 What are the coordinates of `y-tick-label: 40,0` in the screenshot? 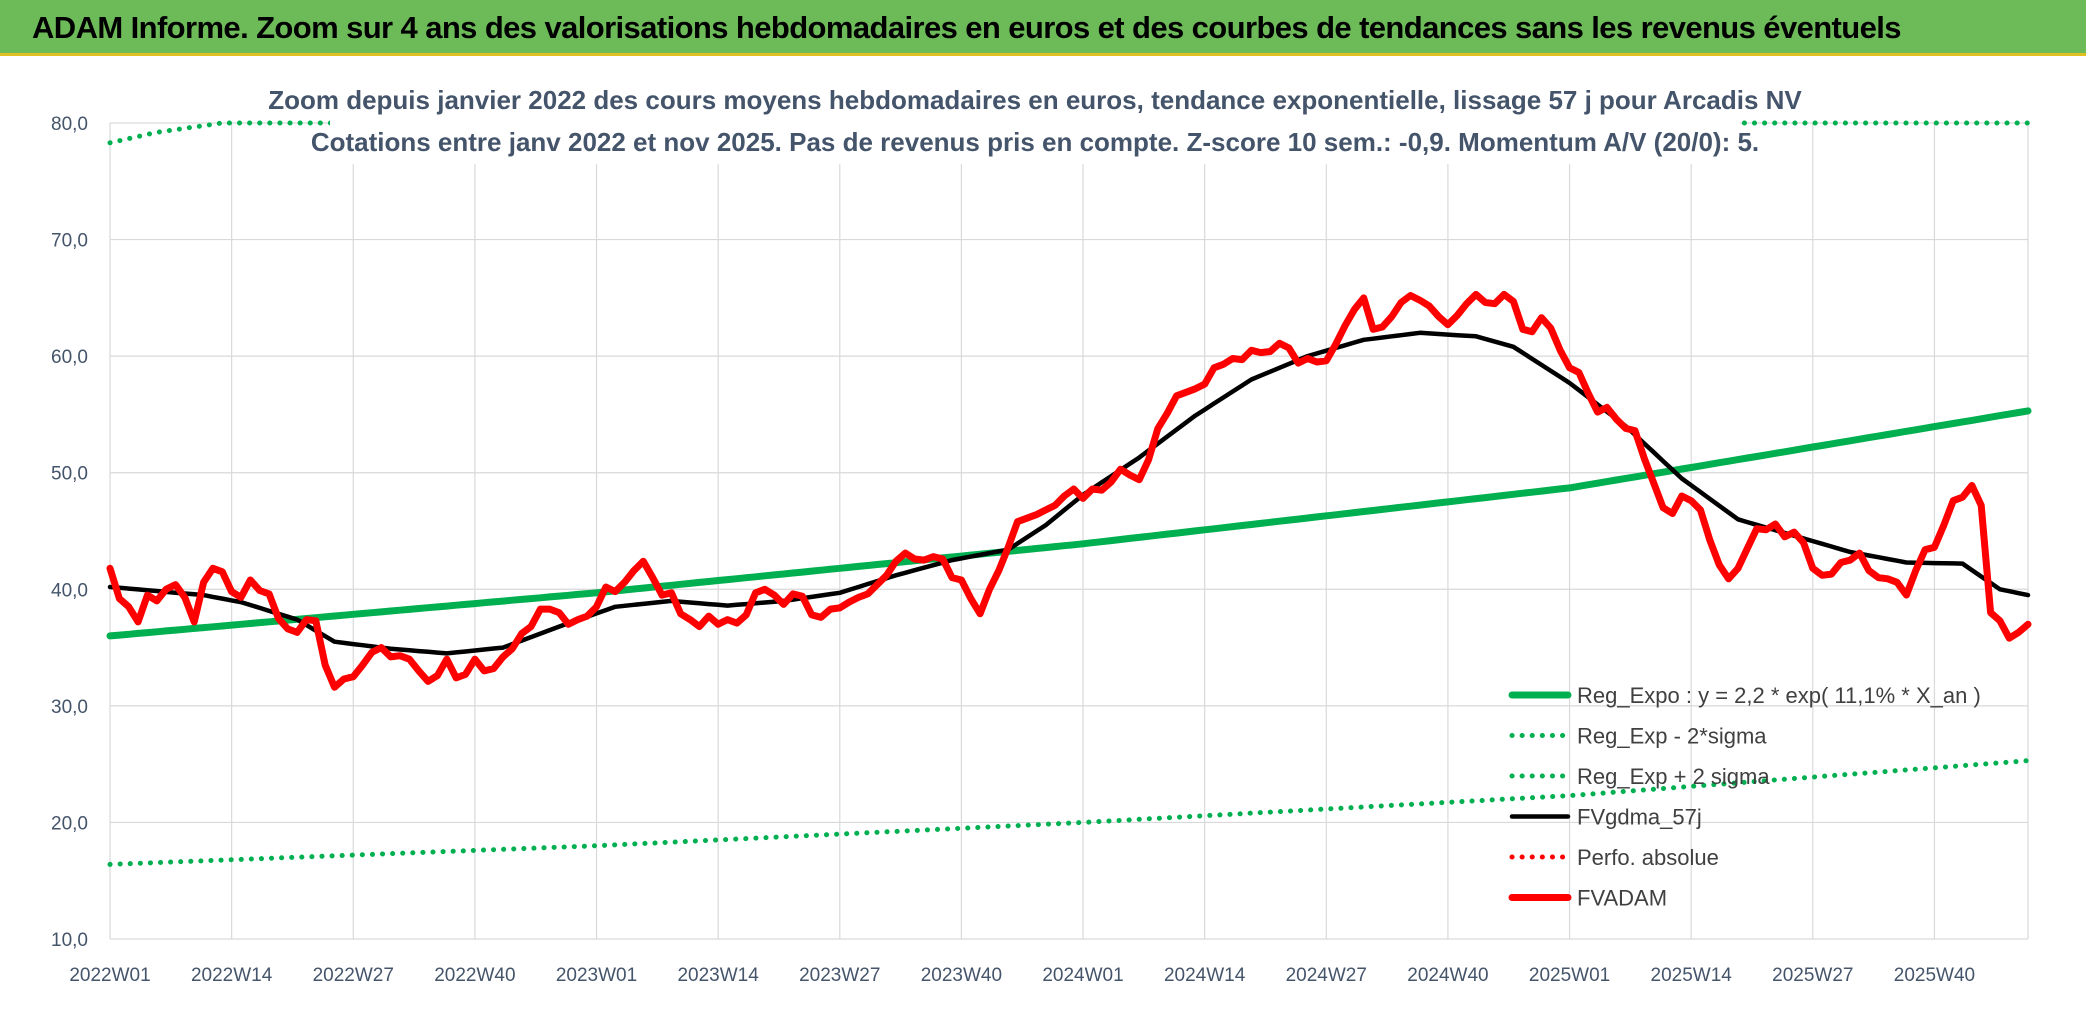 It's located at (69, 590).